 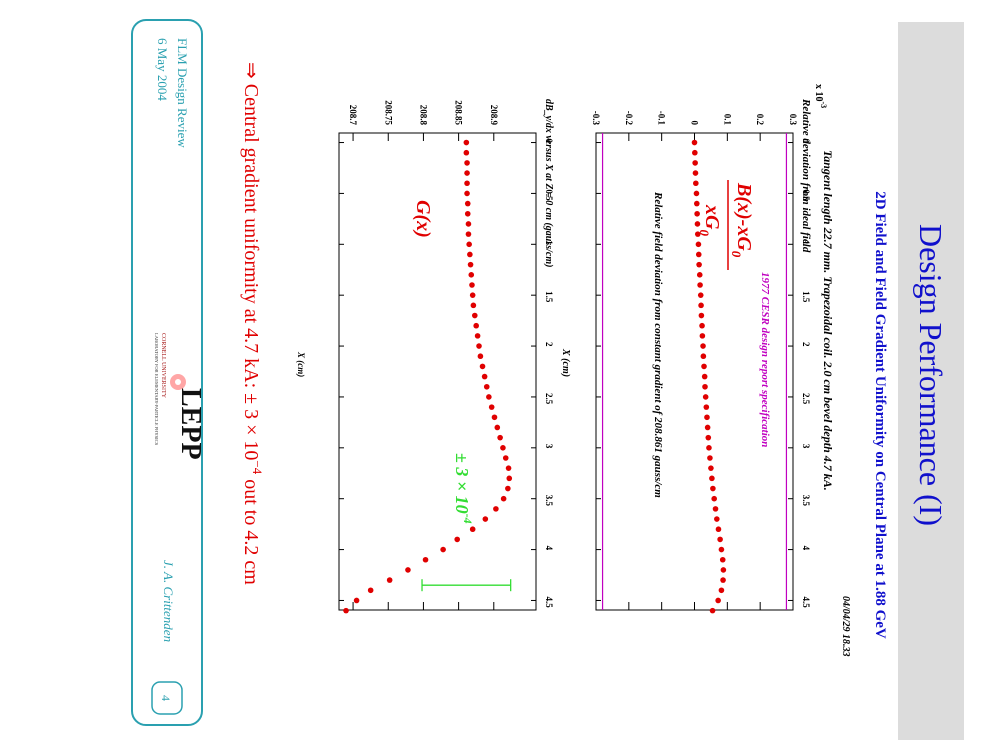 I want to click on x-tick-label: 2, so click(x=549, y=344).